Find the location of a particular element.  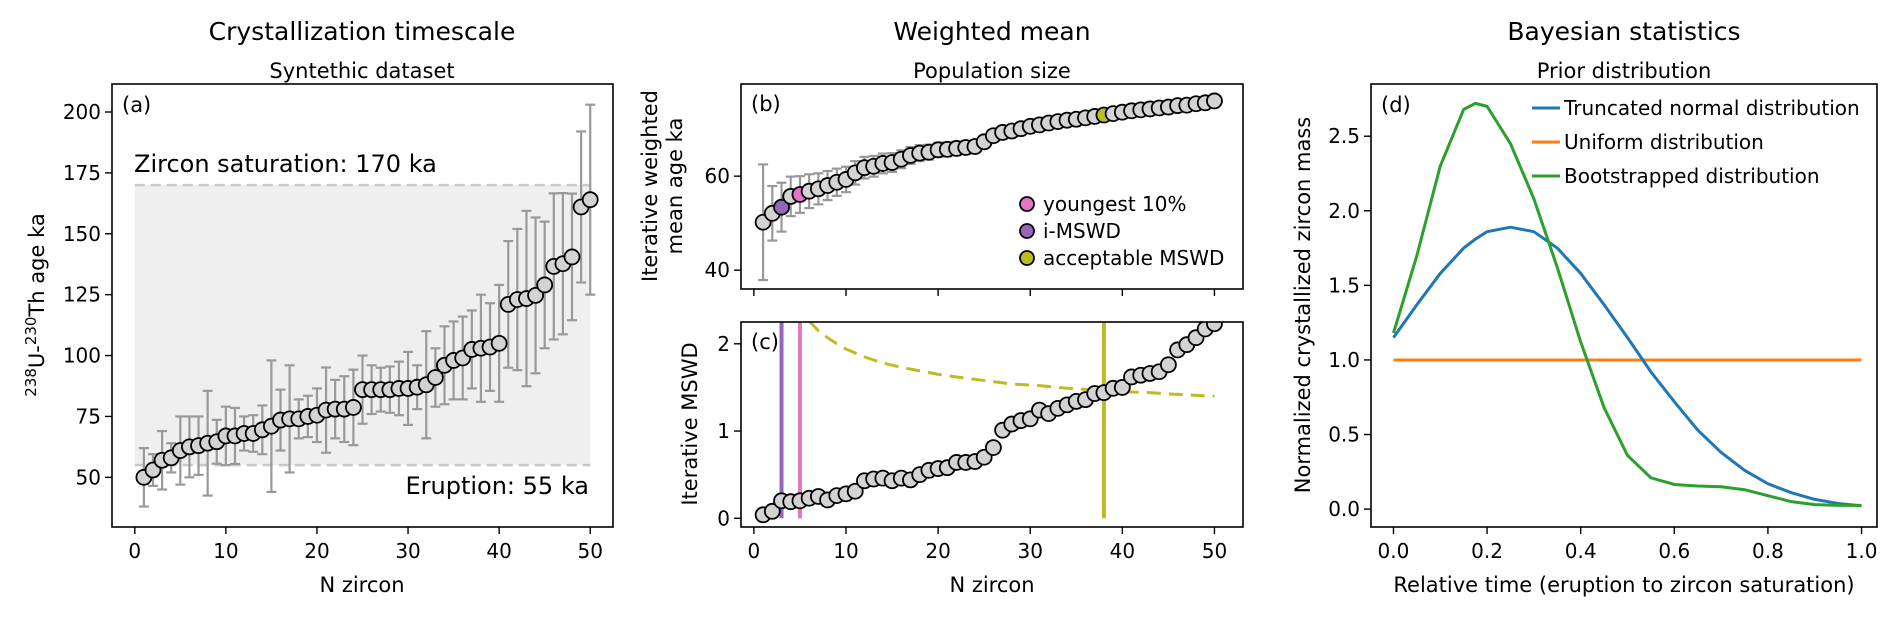

y-tick-label: 100 is located at coordinates (82, 356).